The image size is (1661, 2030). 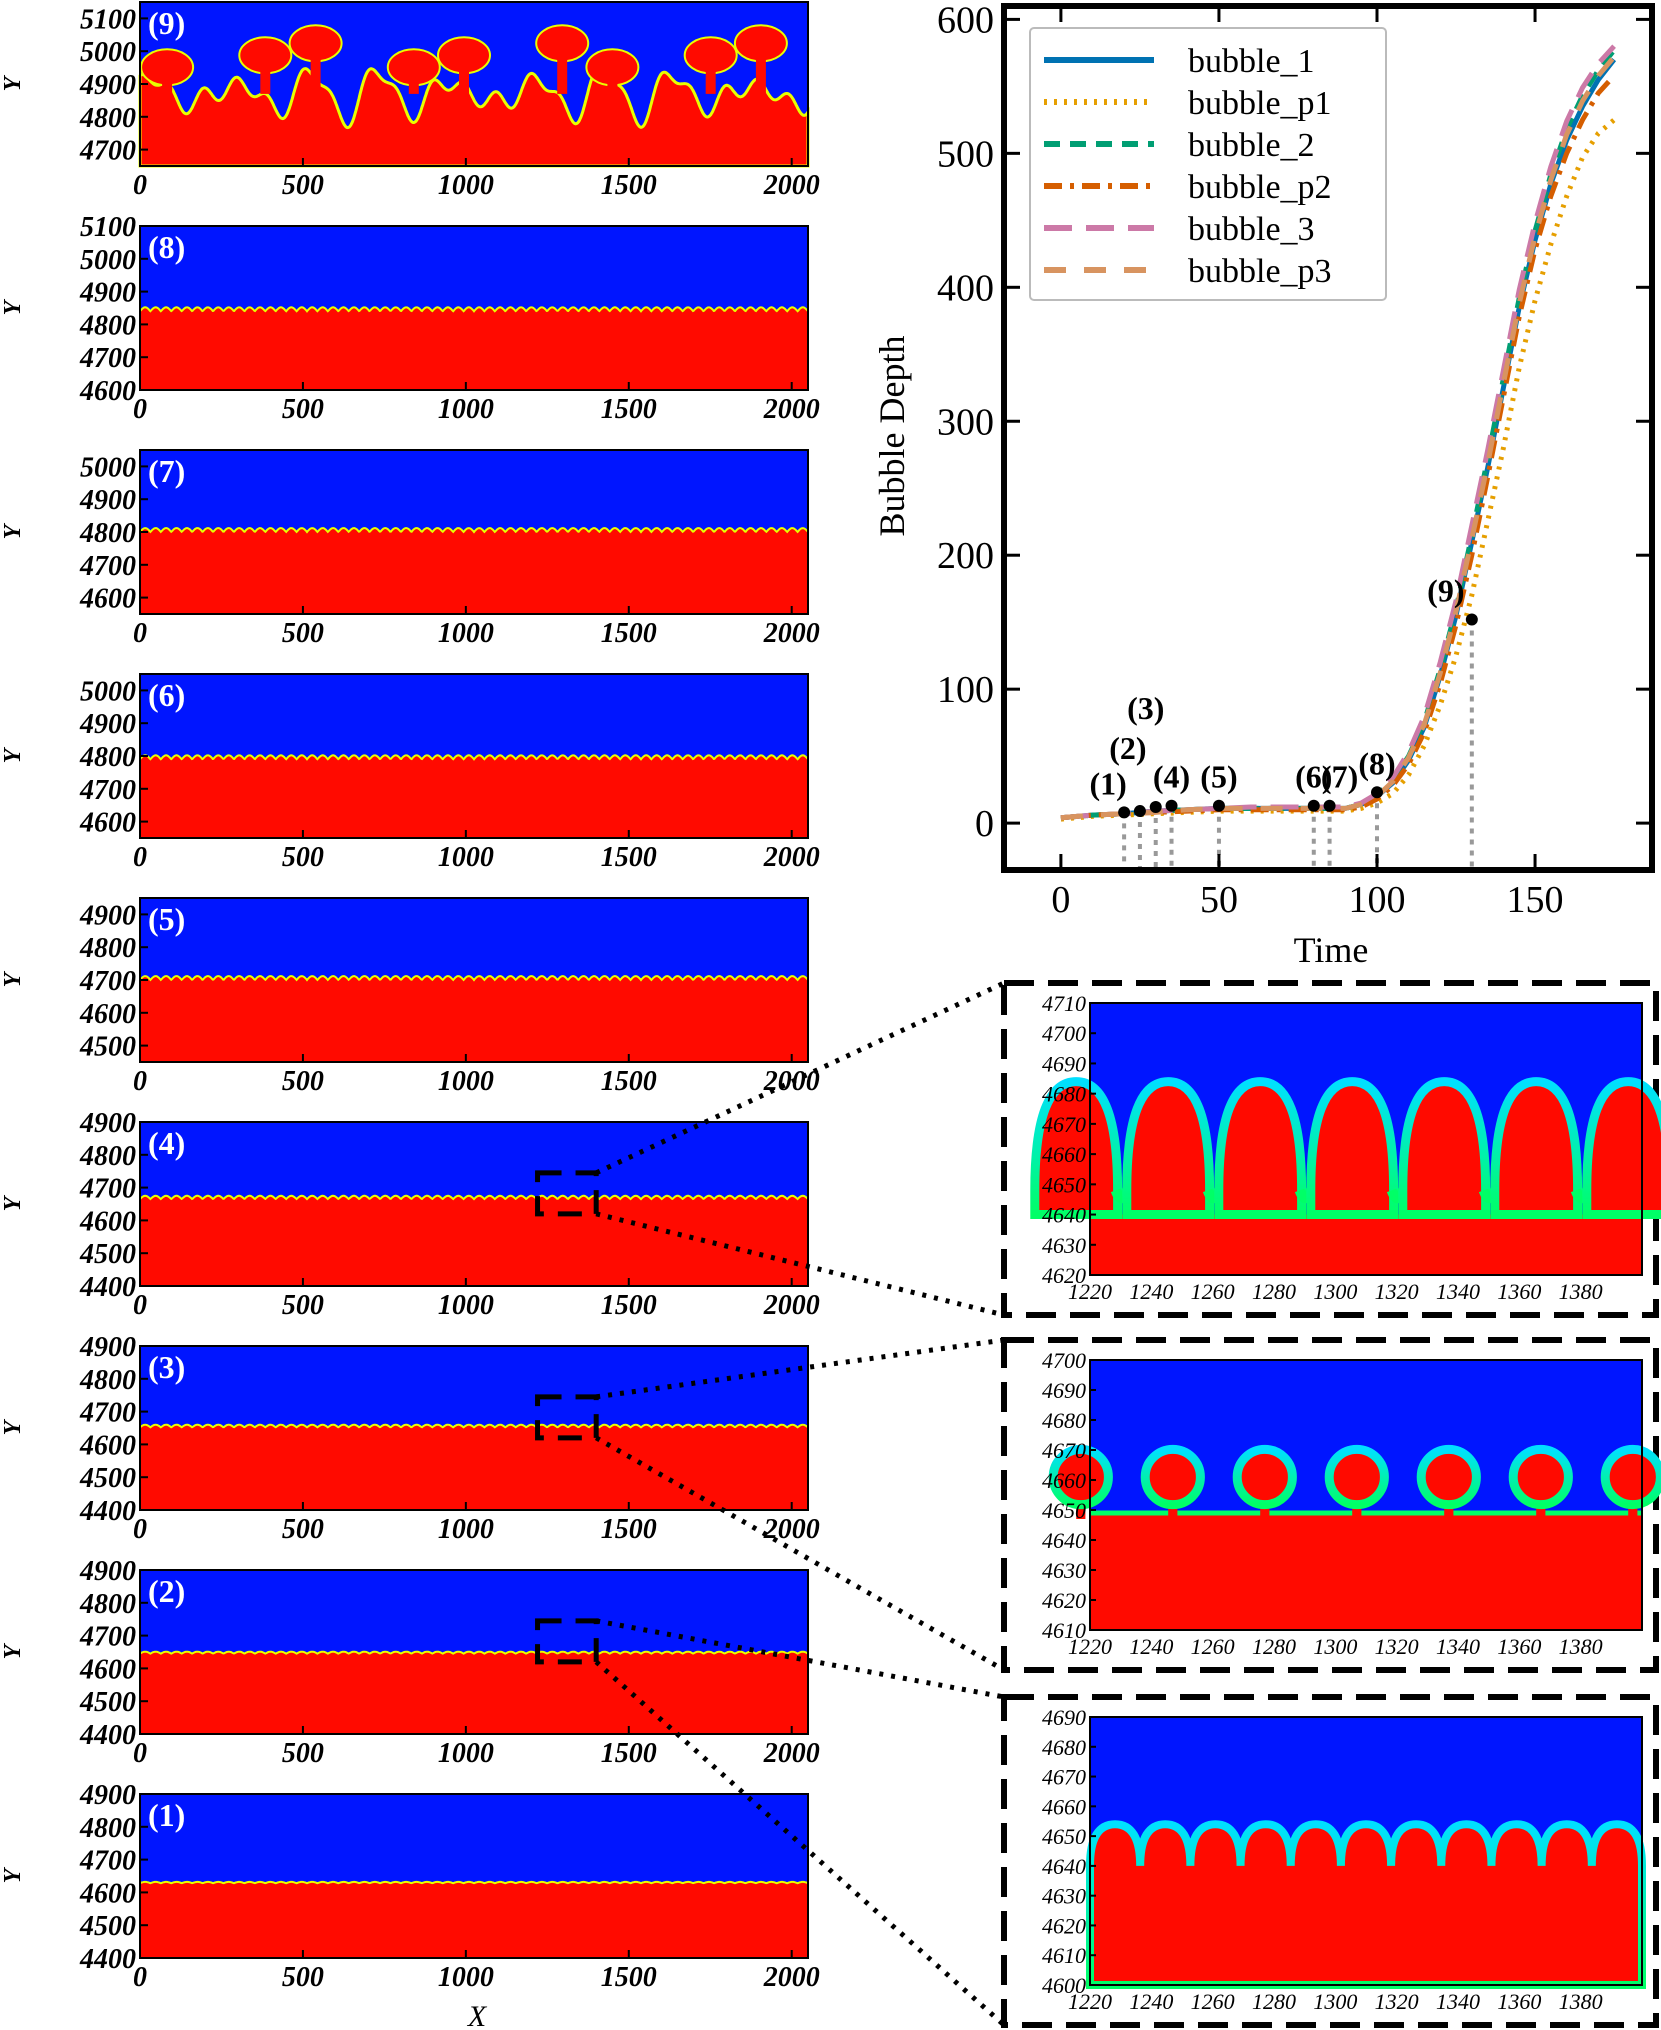 I want to click on x-tick-label: 1240, so click(x=1151, y=1646).